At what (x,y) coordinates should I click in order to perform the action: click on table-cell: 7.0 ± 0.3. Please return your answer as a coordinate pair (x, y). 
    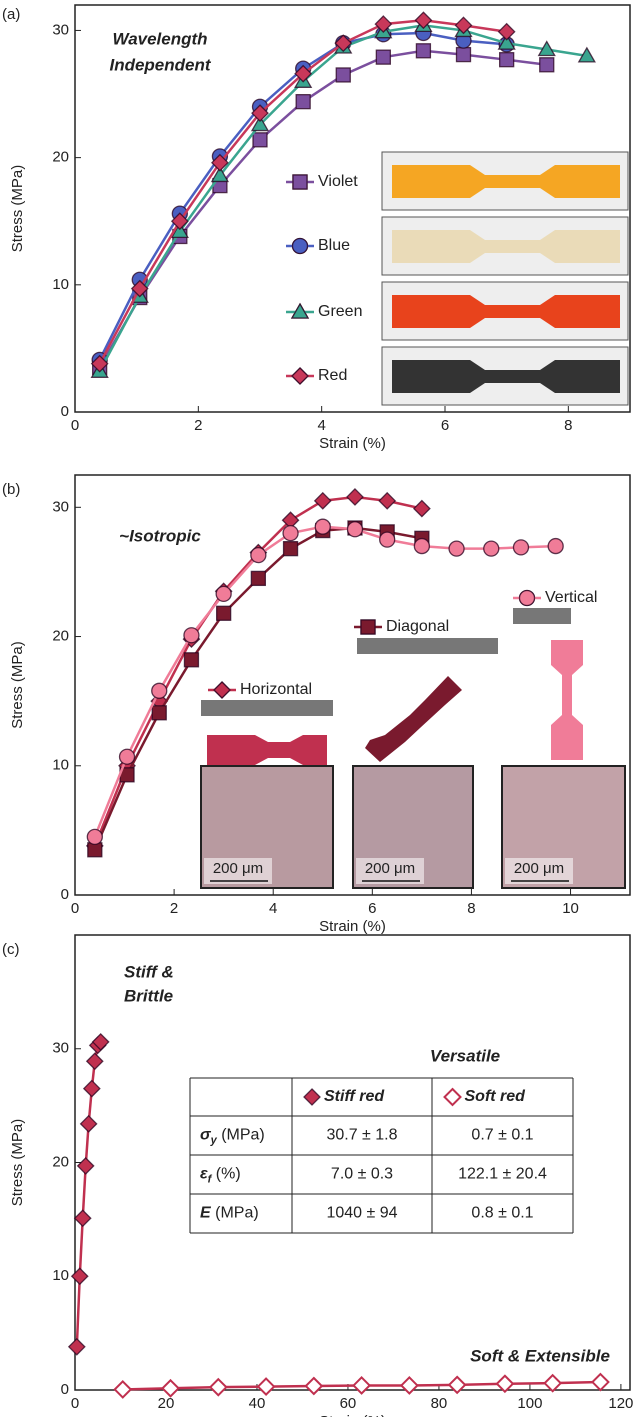
    Looking at the image, I should click on (362, 1174).